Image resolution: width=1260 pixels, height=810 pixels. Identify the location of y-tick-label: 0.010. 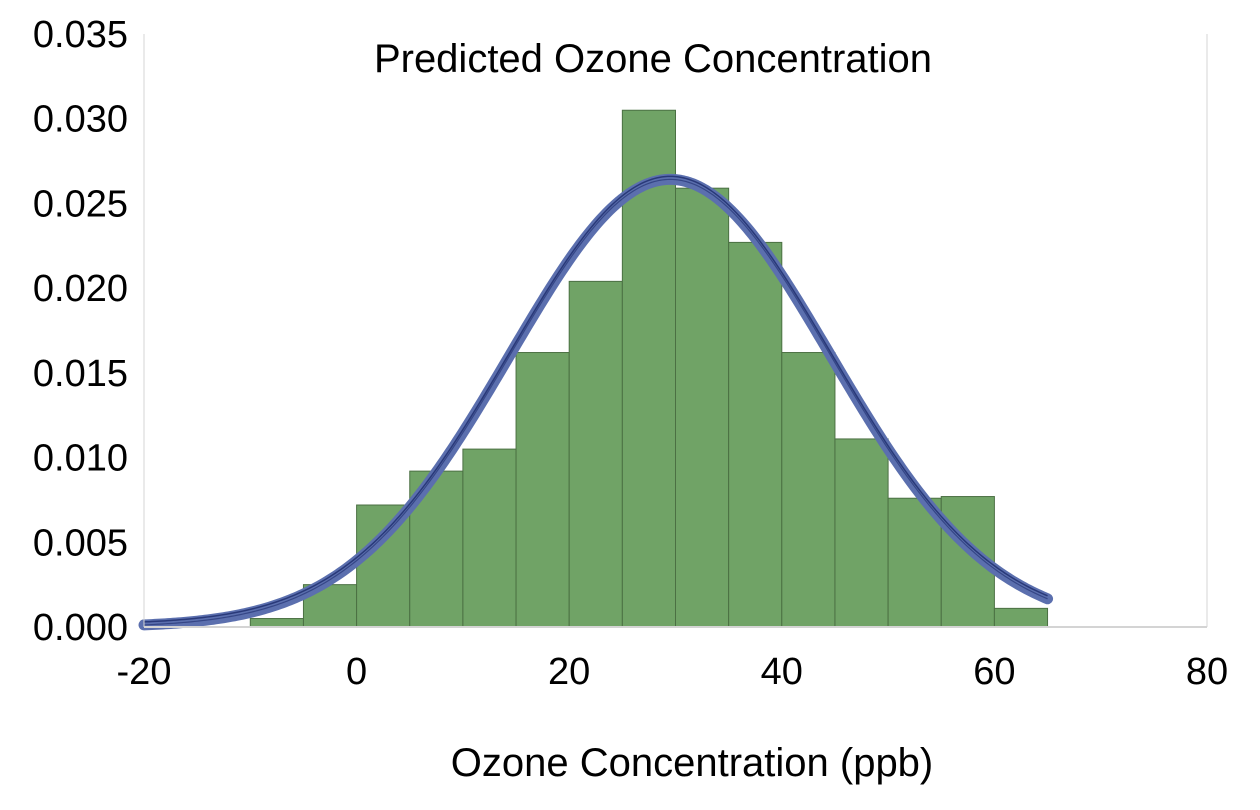
(80, 459).